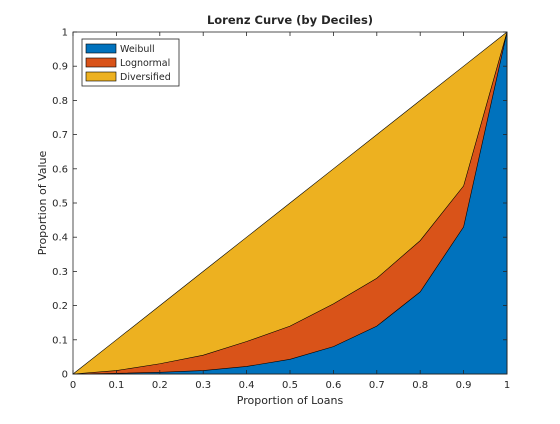  I want to click on y-tick-label: 0.5, so click(60, 204).